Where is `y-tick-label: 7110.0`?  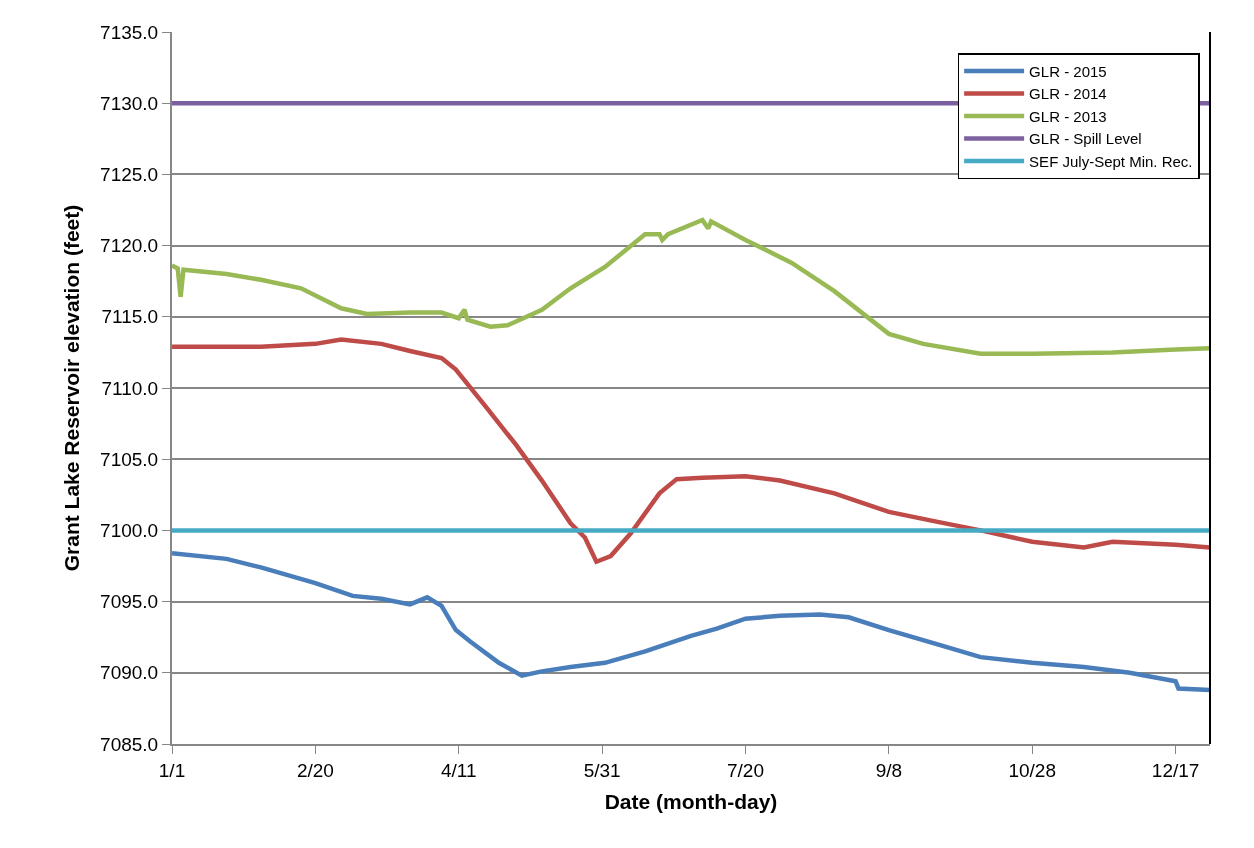 y-tick-label: 7110.0 is located at coordinates (130, 388).